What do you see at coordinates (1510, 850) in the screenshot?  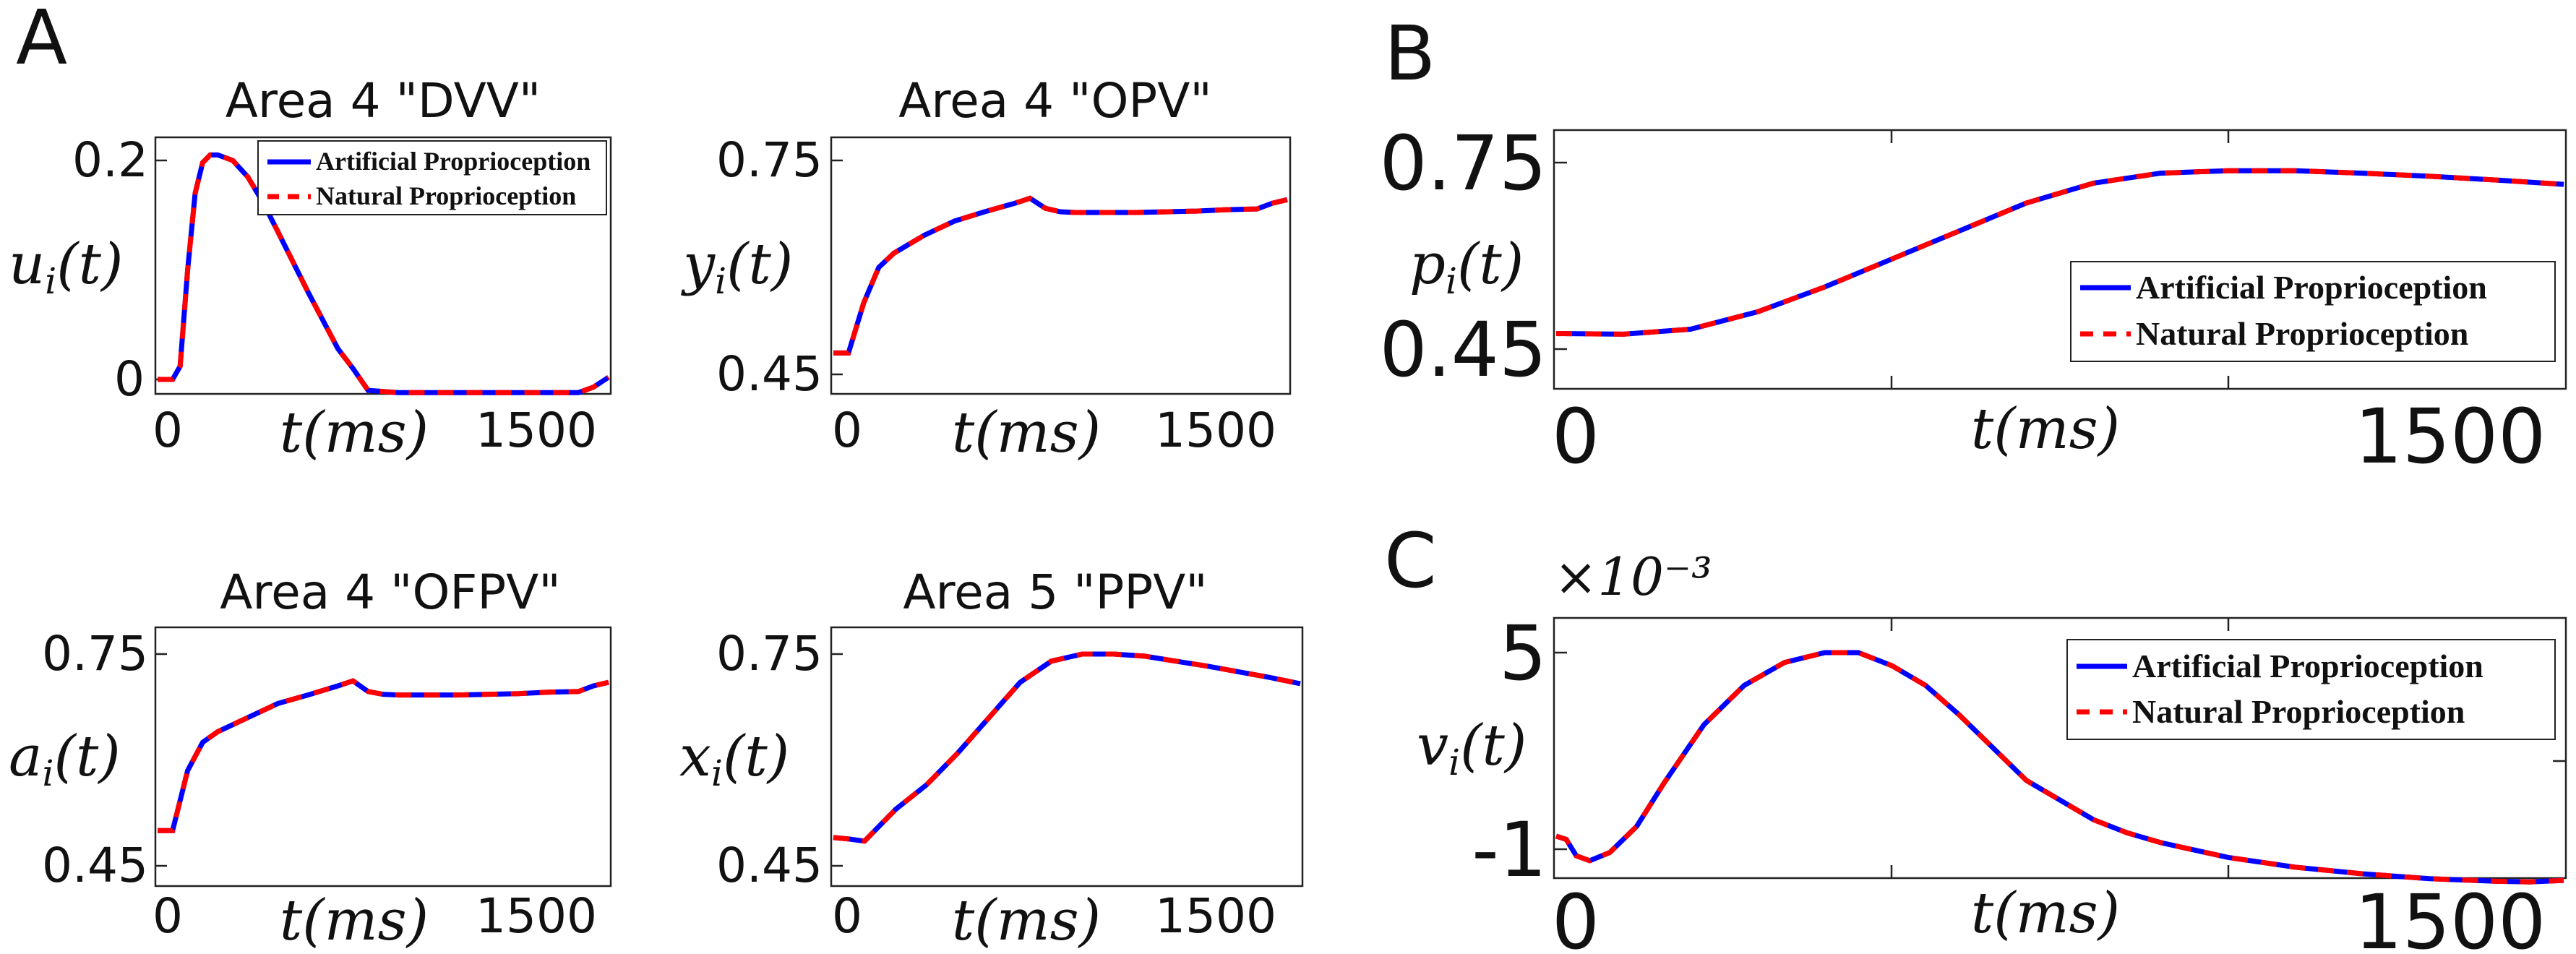 I see `y-tick-label: -1` at bounding box center [1510, 850].